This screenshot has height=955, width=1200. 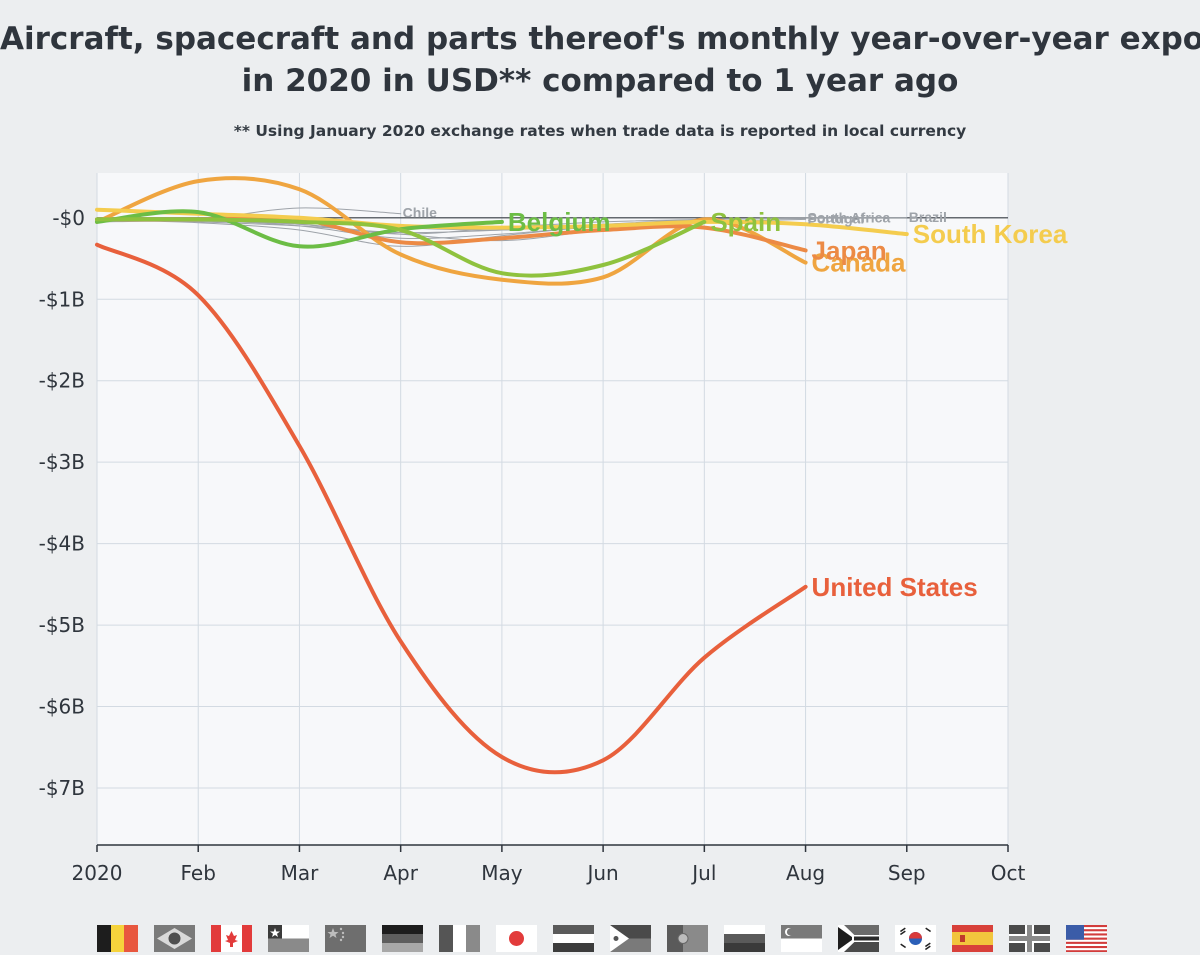 I want to click on x-tick-label: Jun, so click(x=601, y=873).